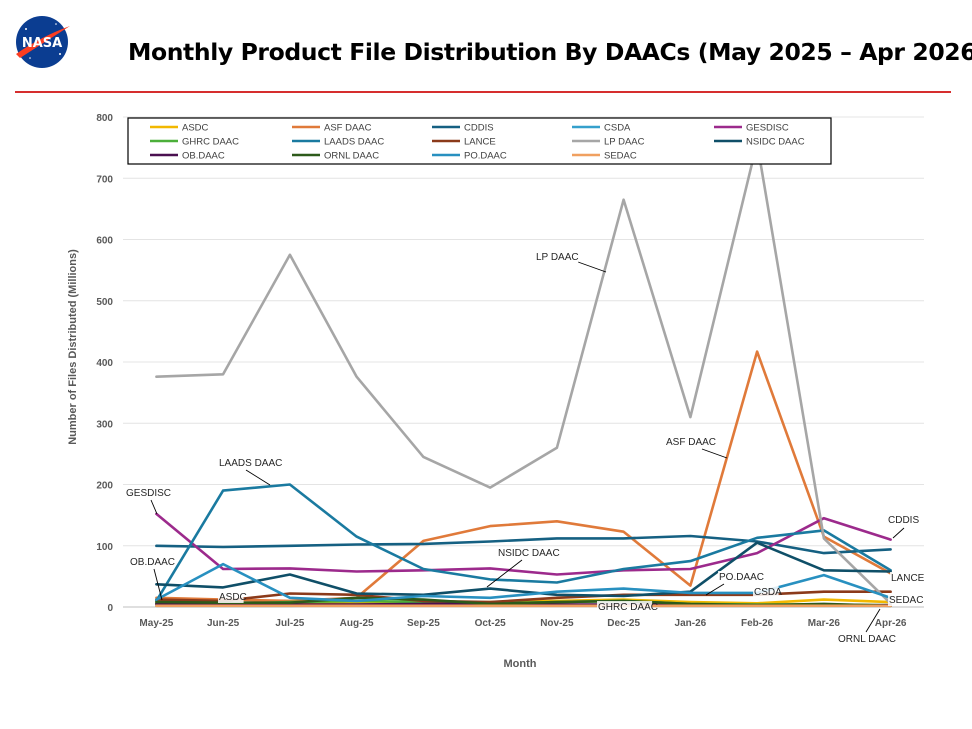 Image resolution: width=972 pixels, height=729 pixels. I want to click on legend-entry: NSIDC DAAC, so click(759, 142).